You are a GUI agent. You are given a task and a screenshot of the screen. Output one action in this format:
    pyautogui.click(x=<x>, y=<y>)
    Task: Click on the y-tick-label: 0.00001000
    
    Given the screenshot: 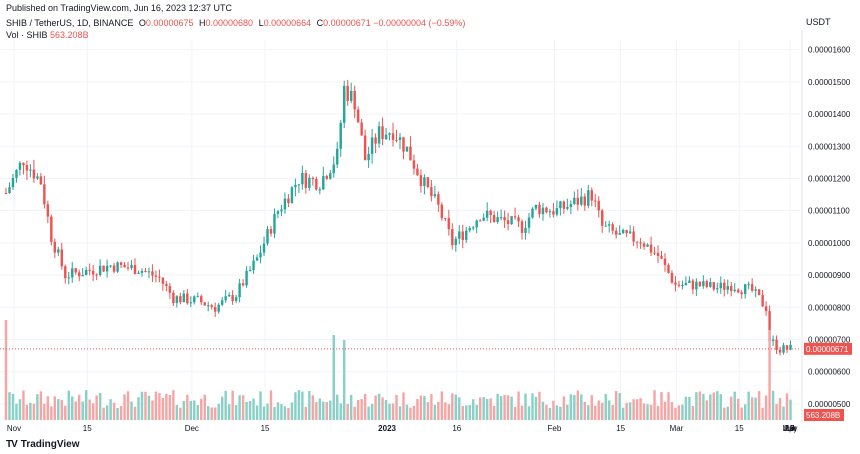 What is the action you would take?
    pyautogui.click(x=829, y=243)
    